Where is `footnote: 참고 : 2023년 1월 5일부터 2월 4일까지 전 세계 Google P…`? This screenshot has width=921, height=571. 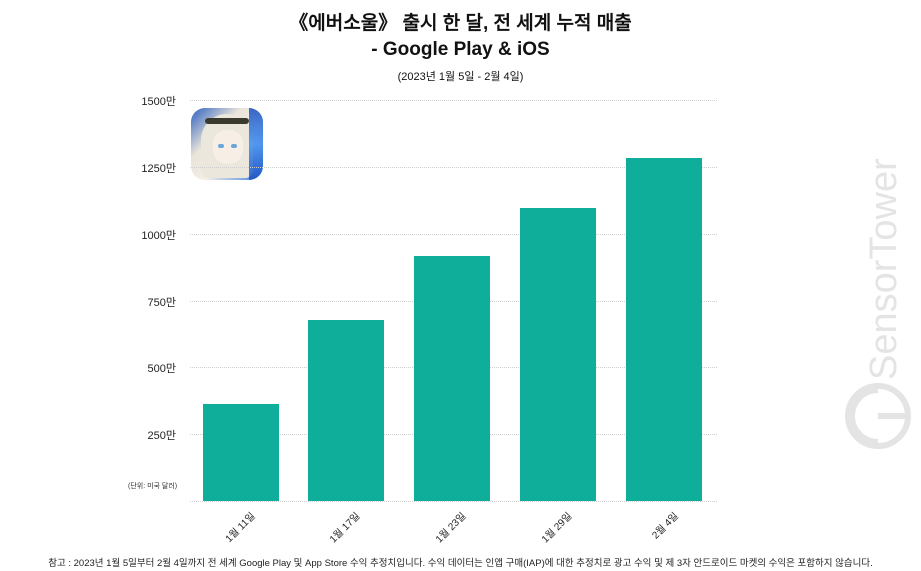 footnote: 참고 : 2023년 1월 5일부터 2월 4일까지 전 세계 Google P… is located at coordinates (460, 563).